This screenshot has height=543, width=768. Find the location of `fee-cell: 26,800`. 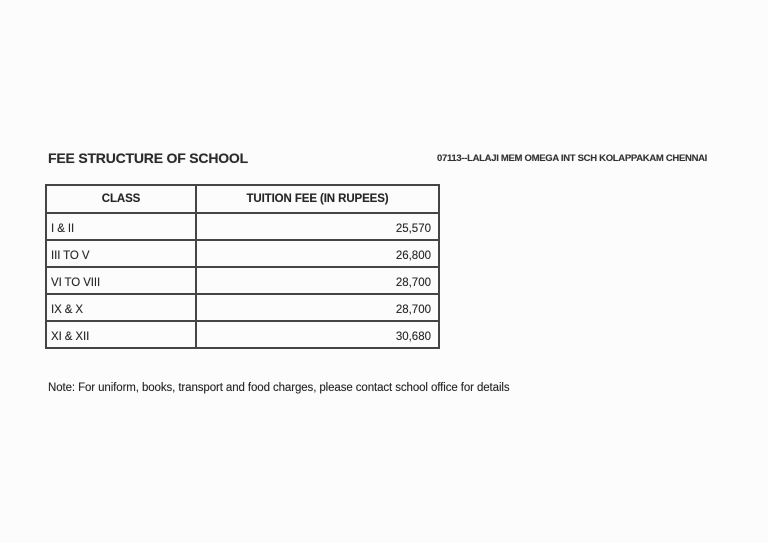

fee-cell: 26,800 is located at coordinates (317, 253).